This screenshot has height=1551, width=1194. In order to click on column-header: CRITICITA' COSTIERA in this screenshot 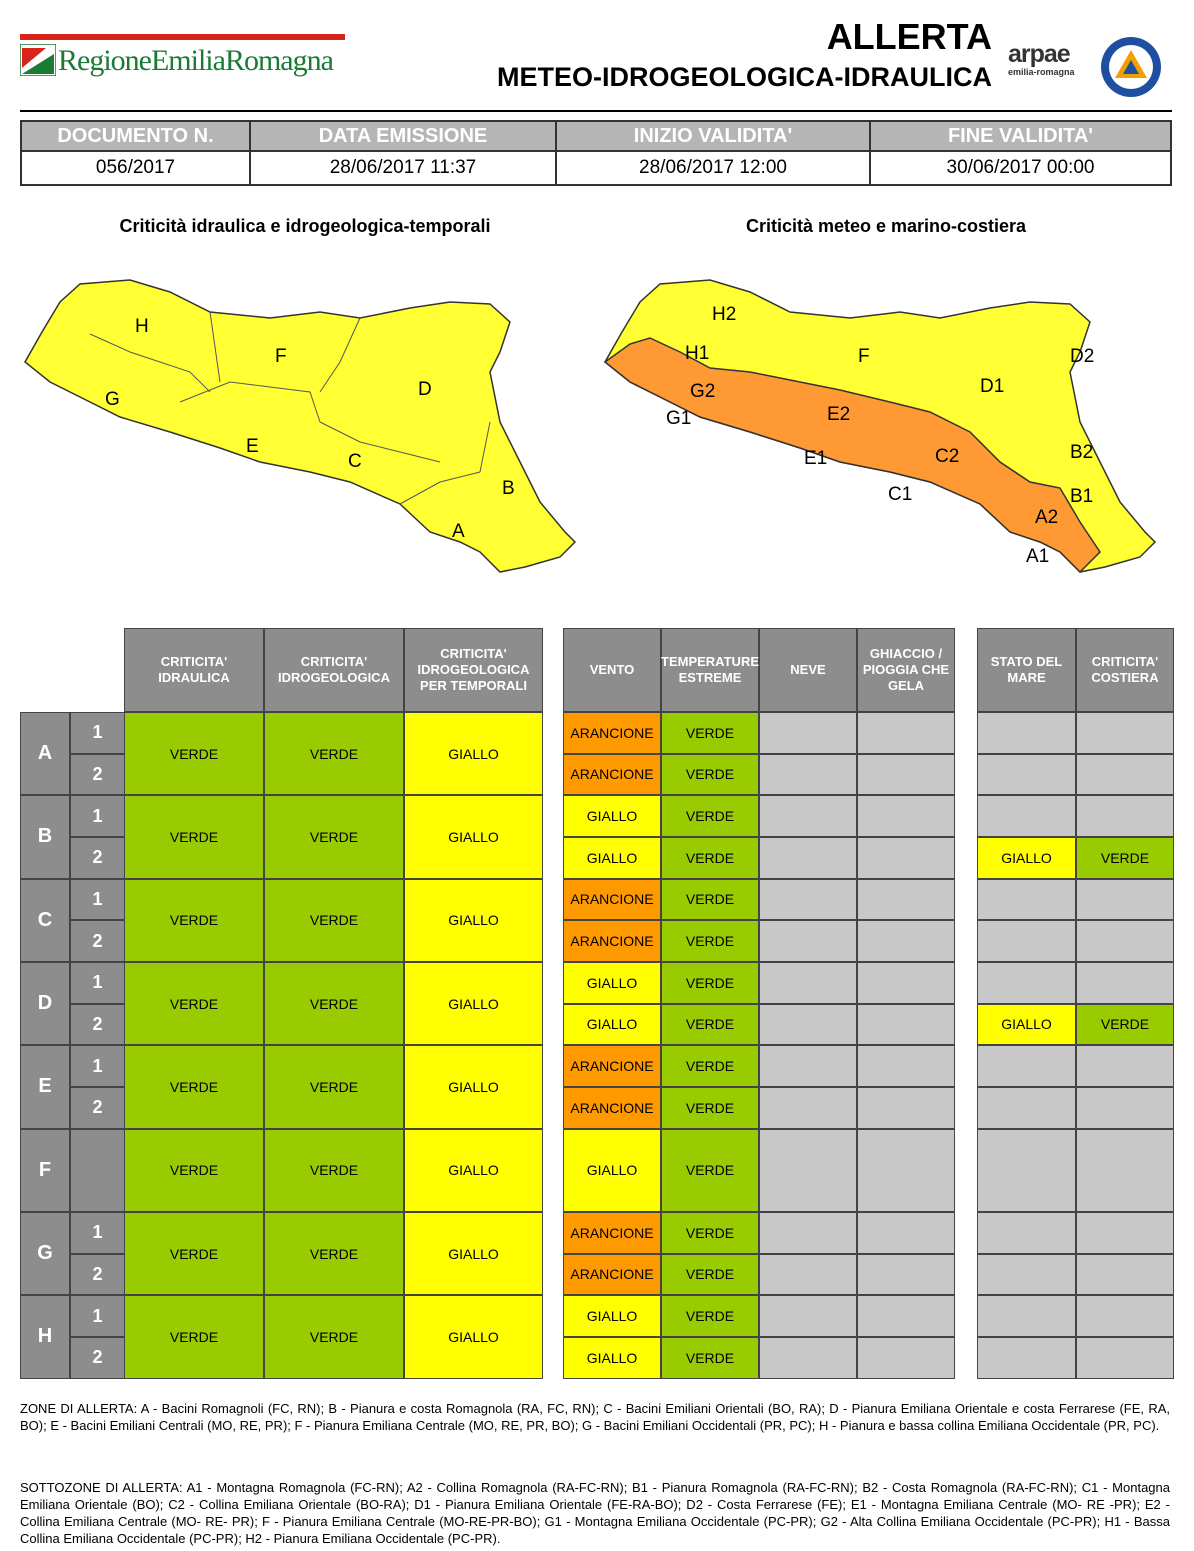, I will do `click(1125, 670)`.